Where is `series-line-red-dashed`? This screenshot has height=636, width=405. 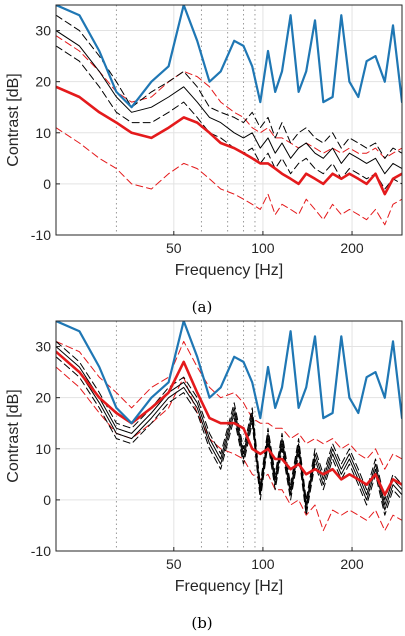 series-line-red-dashed is located at coordinates (229, 176).